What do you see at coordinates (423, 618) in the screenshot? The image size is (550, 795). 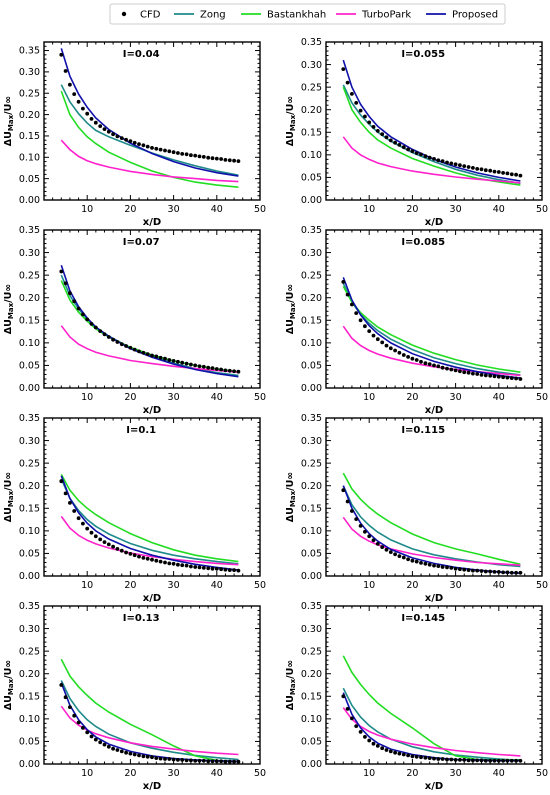 I see `panel-title: I=0.145` at bounding box center [423, 618].